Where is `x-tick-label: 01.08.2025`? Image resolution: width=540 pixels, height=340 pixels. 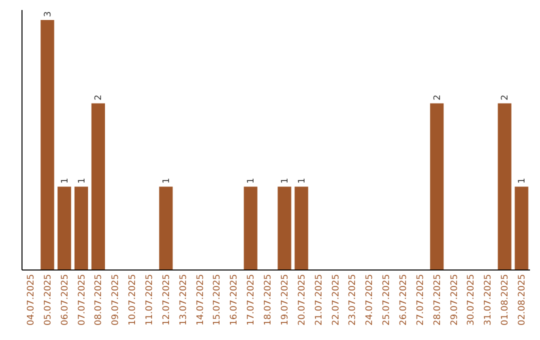 x-tick-label: 01.08.2025 is located at coordinates (505, 300).